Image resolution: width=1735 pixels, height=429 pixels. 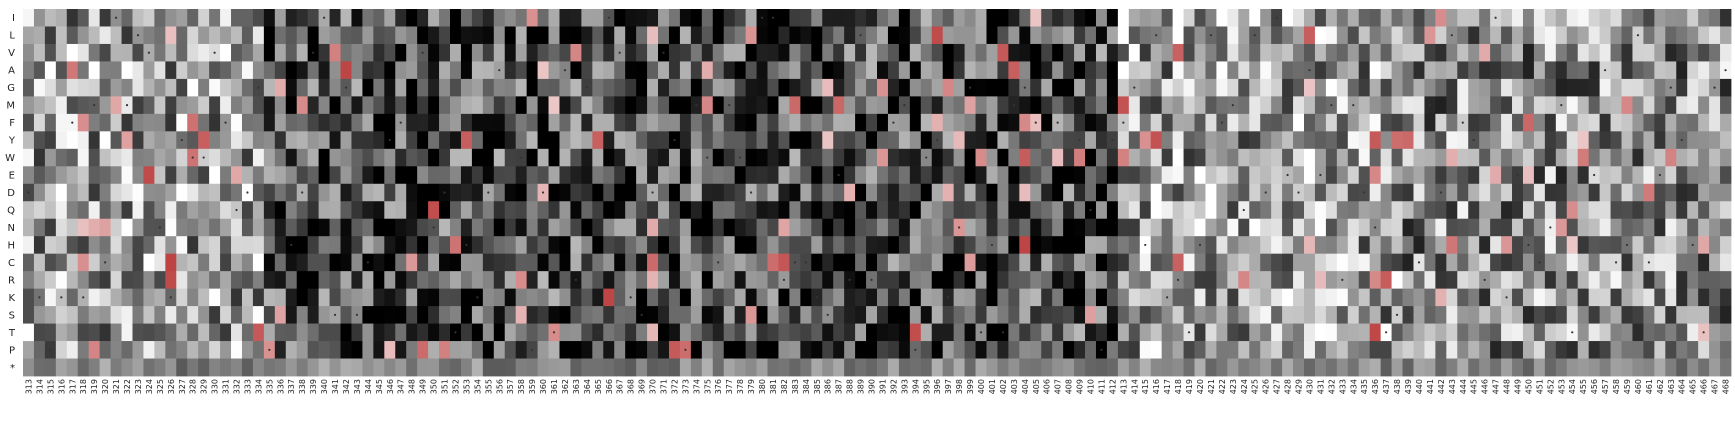 What do you see at coordinates (11, 298) in the screenshot?
I see `y-tick-label: K` at bounding box center [11, 298].